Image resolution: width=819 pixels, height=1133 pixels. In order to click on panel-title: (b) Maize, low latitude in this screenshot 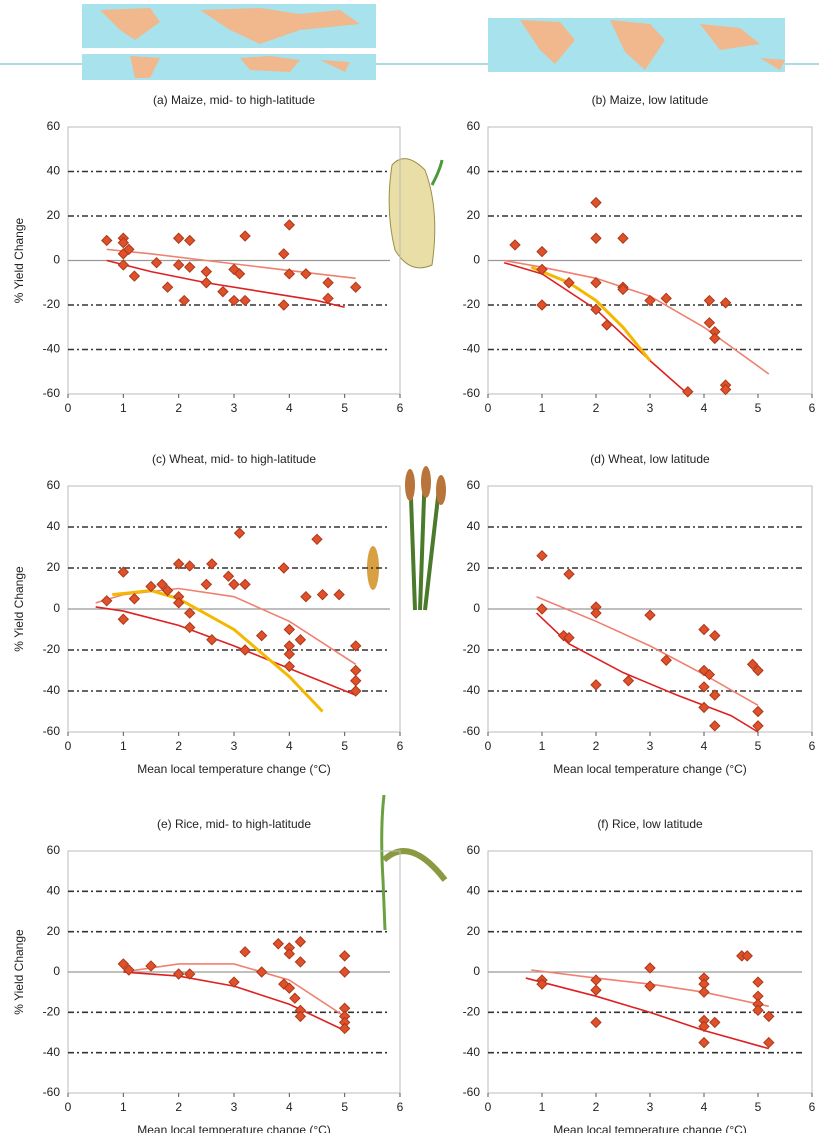, I will do `click(650, 100)`.